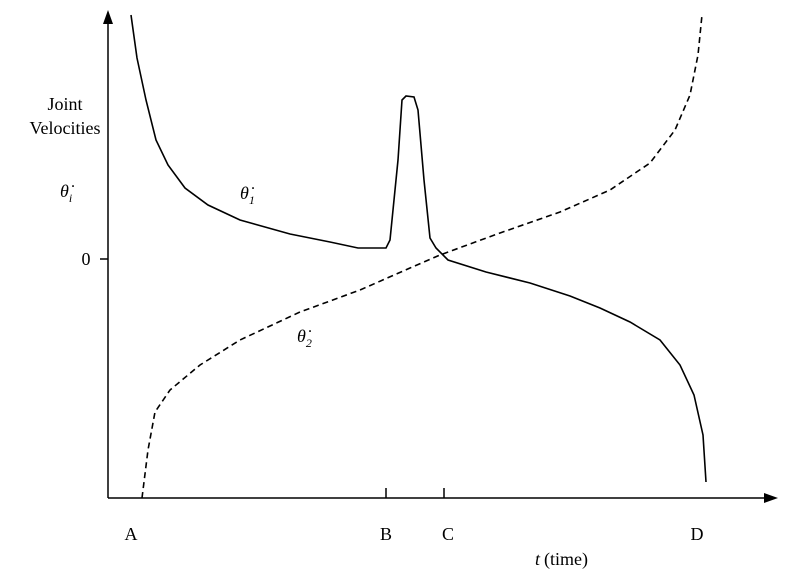  I want to click on y-label: Joint, so click(64, 104).